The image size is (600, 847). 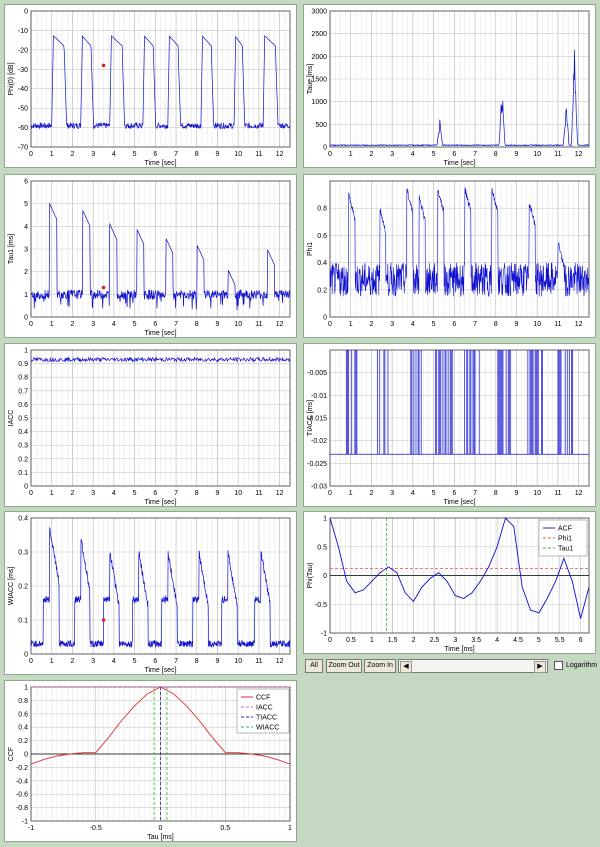 I want to click on all-button: All, so click(x=314, y=666).